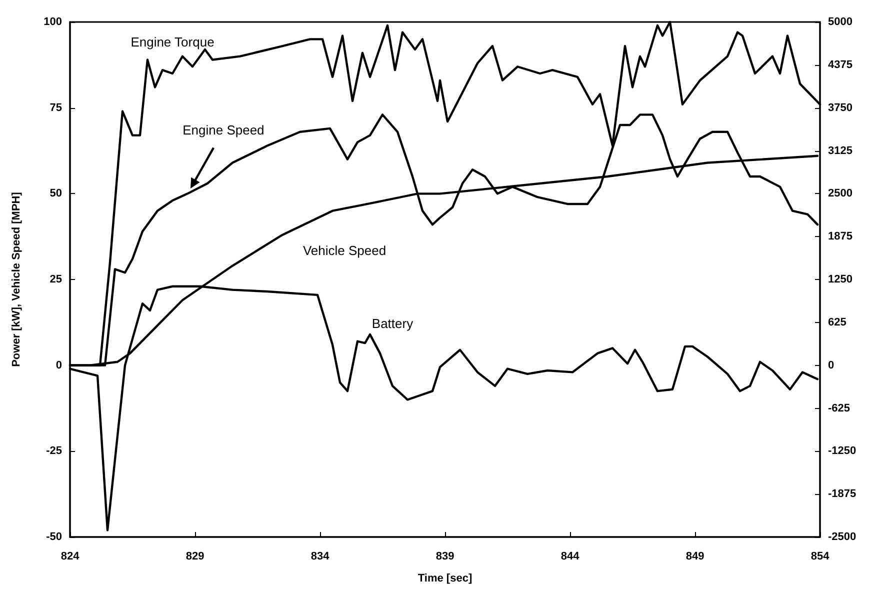  I want to click on x-tick-label: 824, so click(70, 556).